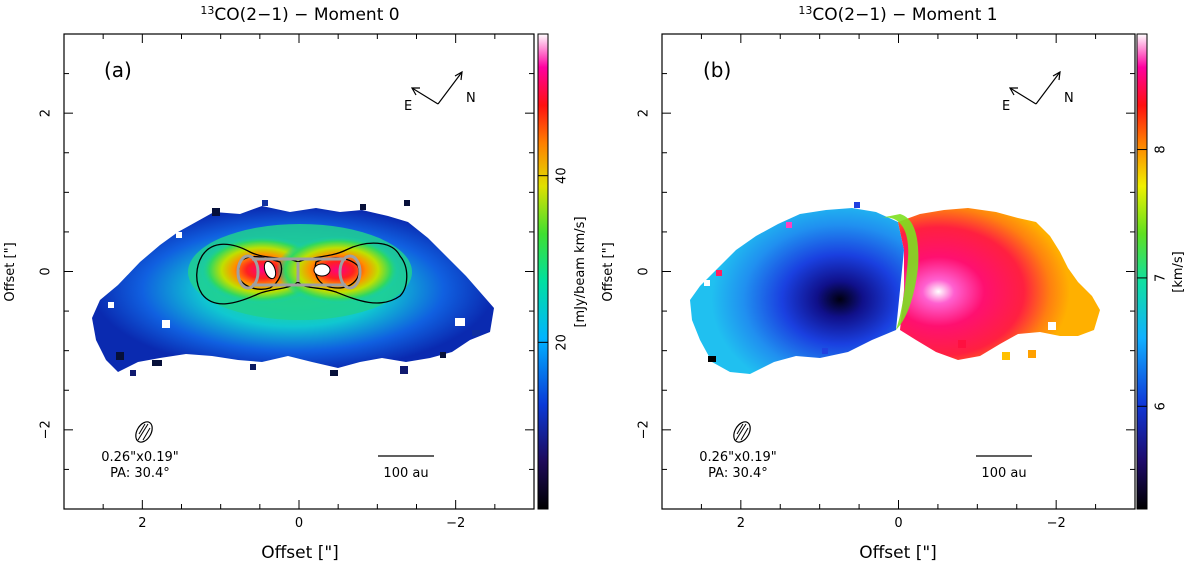  I want to click on panel-b-colorbar-ticks: 6 7 8, so click(1153, 277).